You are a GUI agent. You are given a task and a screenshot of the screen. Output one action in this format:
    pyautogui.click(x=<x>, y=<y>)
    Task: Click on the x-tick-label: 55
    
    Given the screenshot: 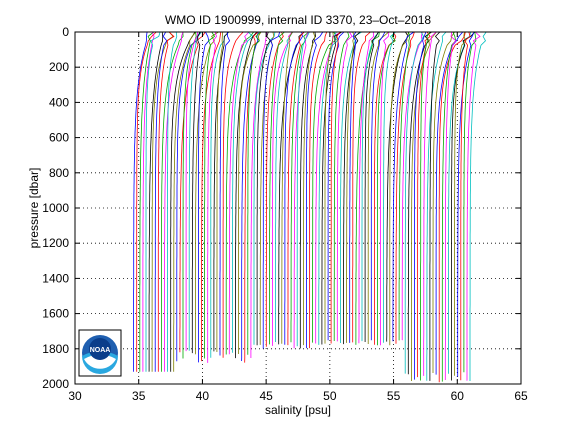 What is the action you would take?
    pyautogui.click(x=394, y=396)
    